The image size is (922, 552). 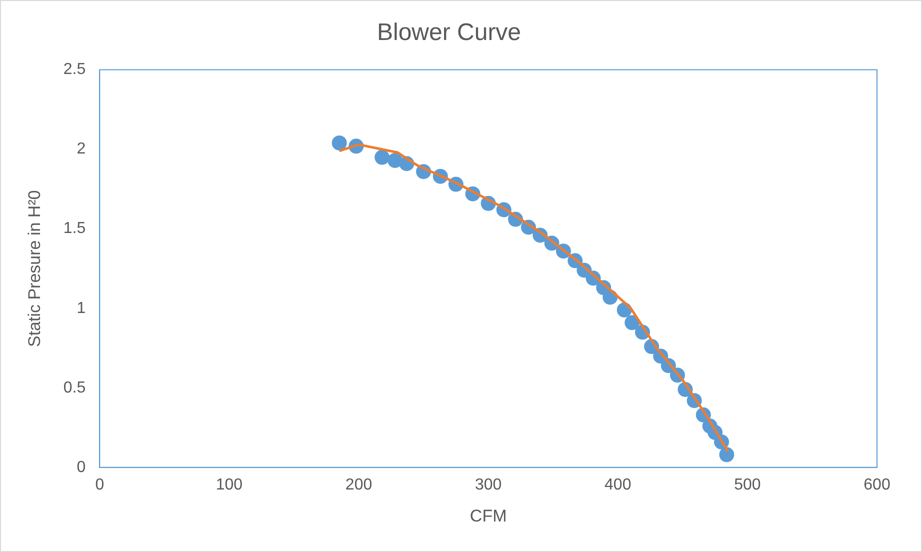 What do you see at coordinates (229, 485) in the screenshot?
I see `x-tick-label: 100` at bounding box center [229, 485].